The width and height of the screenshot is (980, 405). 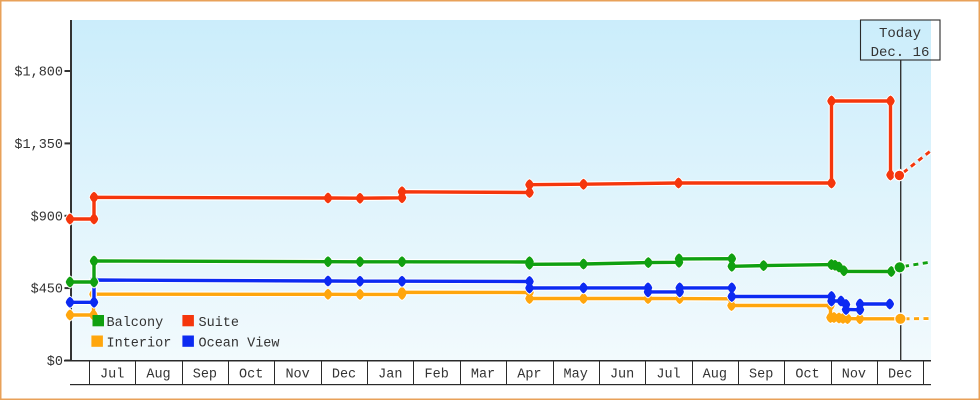 What do you see at coordinates (239, 344) in the screenshot?
I see `svg-text: Ocean View` at bounding box center [239, 344].